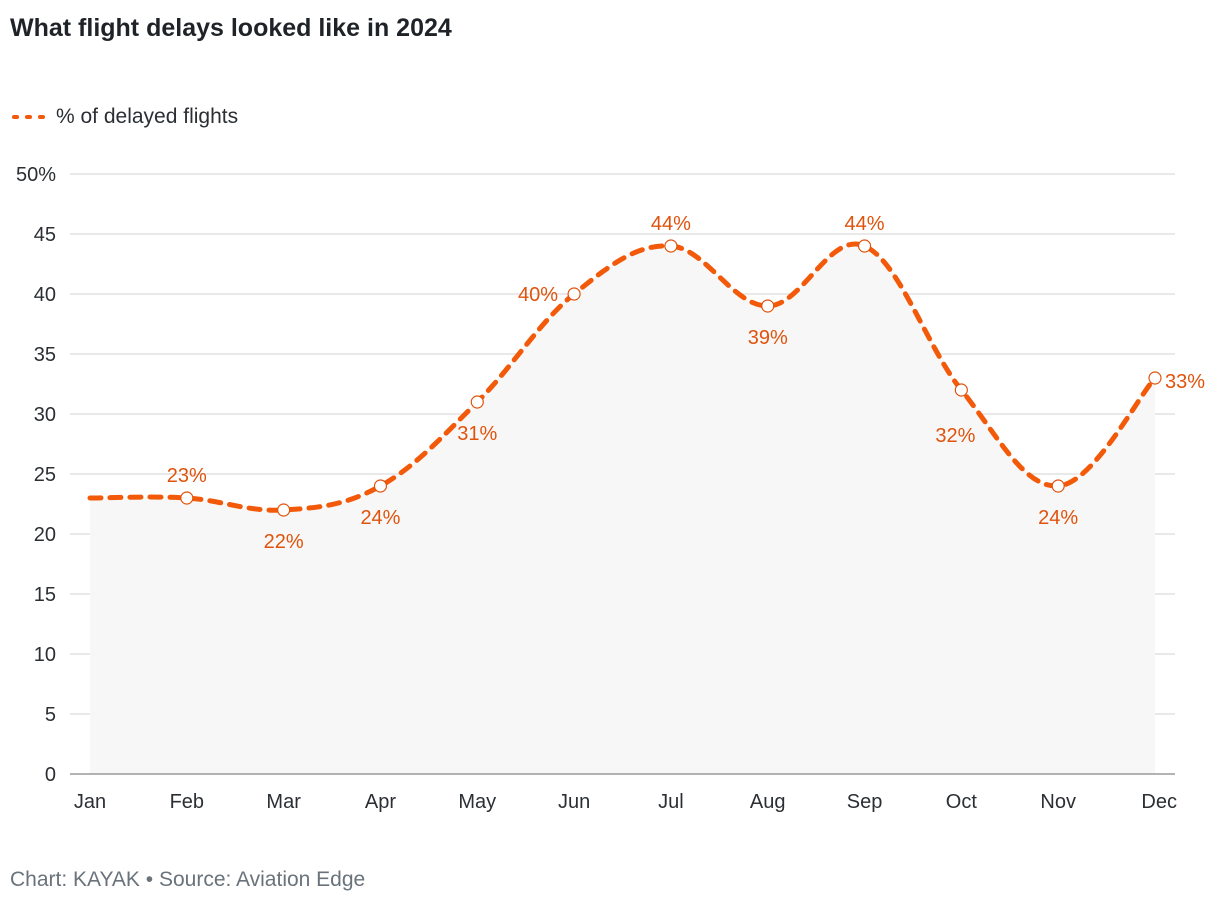  I want to click on data-label: 31%, so click(477, 434).